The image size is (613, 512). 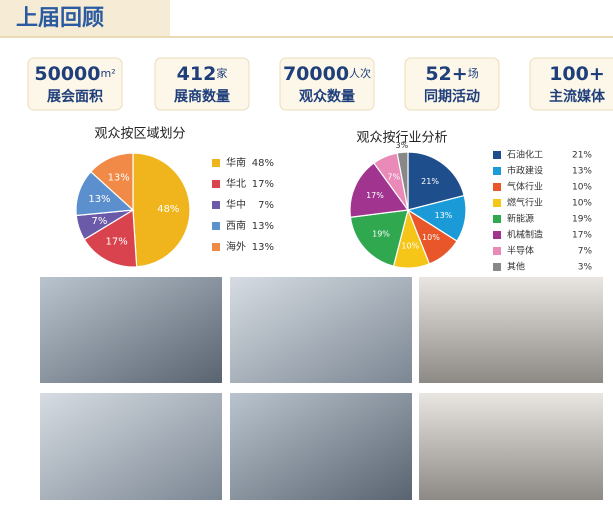 What do you see at coordinates (452, 96) in the screenshot?
I see `stat-label: 同期活动` at bounding box center [452, 96].